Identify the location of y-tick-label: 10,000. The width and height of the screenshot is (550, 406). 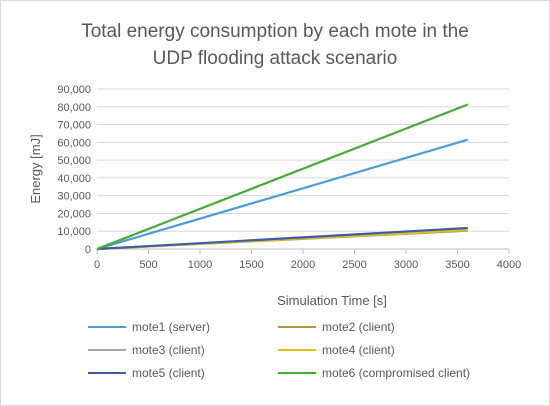
(74, 232).